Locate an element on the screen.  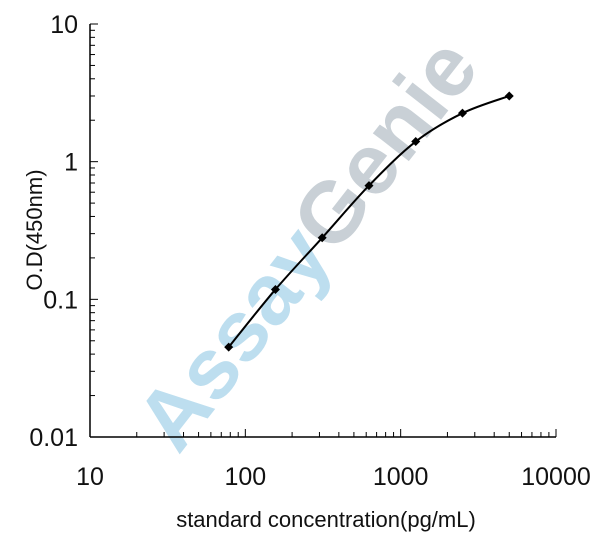
y-tick-label: 0.1 is located at coordinates (60, 300).